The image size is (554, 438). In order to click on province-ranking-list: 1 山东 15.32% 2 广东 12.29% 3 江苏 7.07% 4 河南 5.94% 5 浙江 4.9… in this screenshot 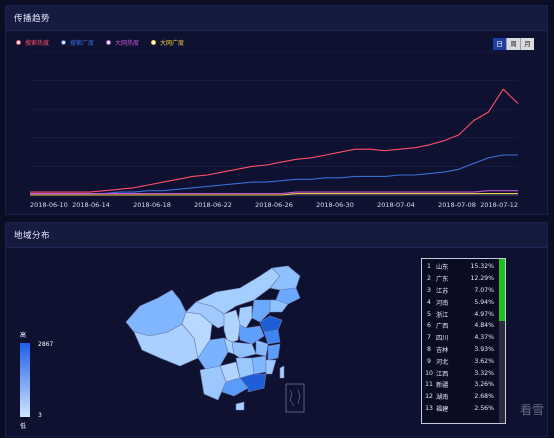, I will do `click(463, 341)`.